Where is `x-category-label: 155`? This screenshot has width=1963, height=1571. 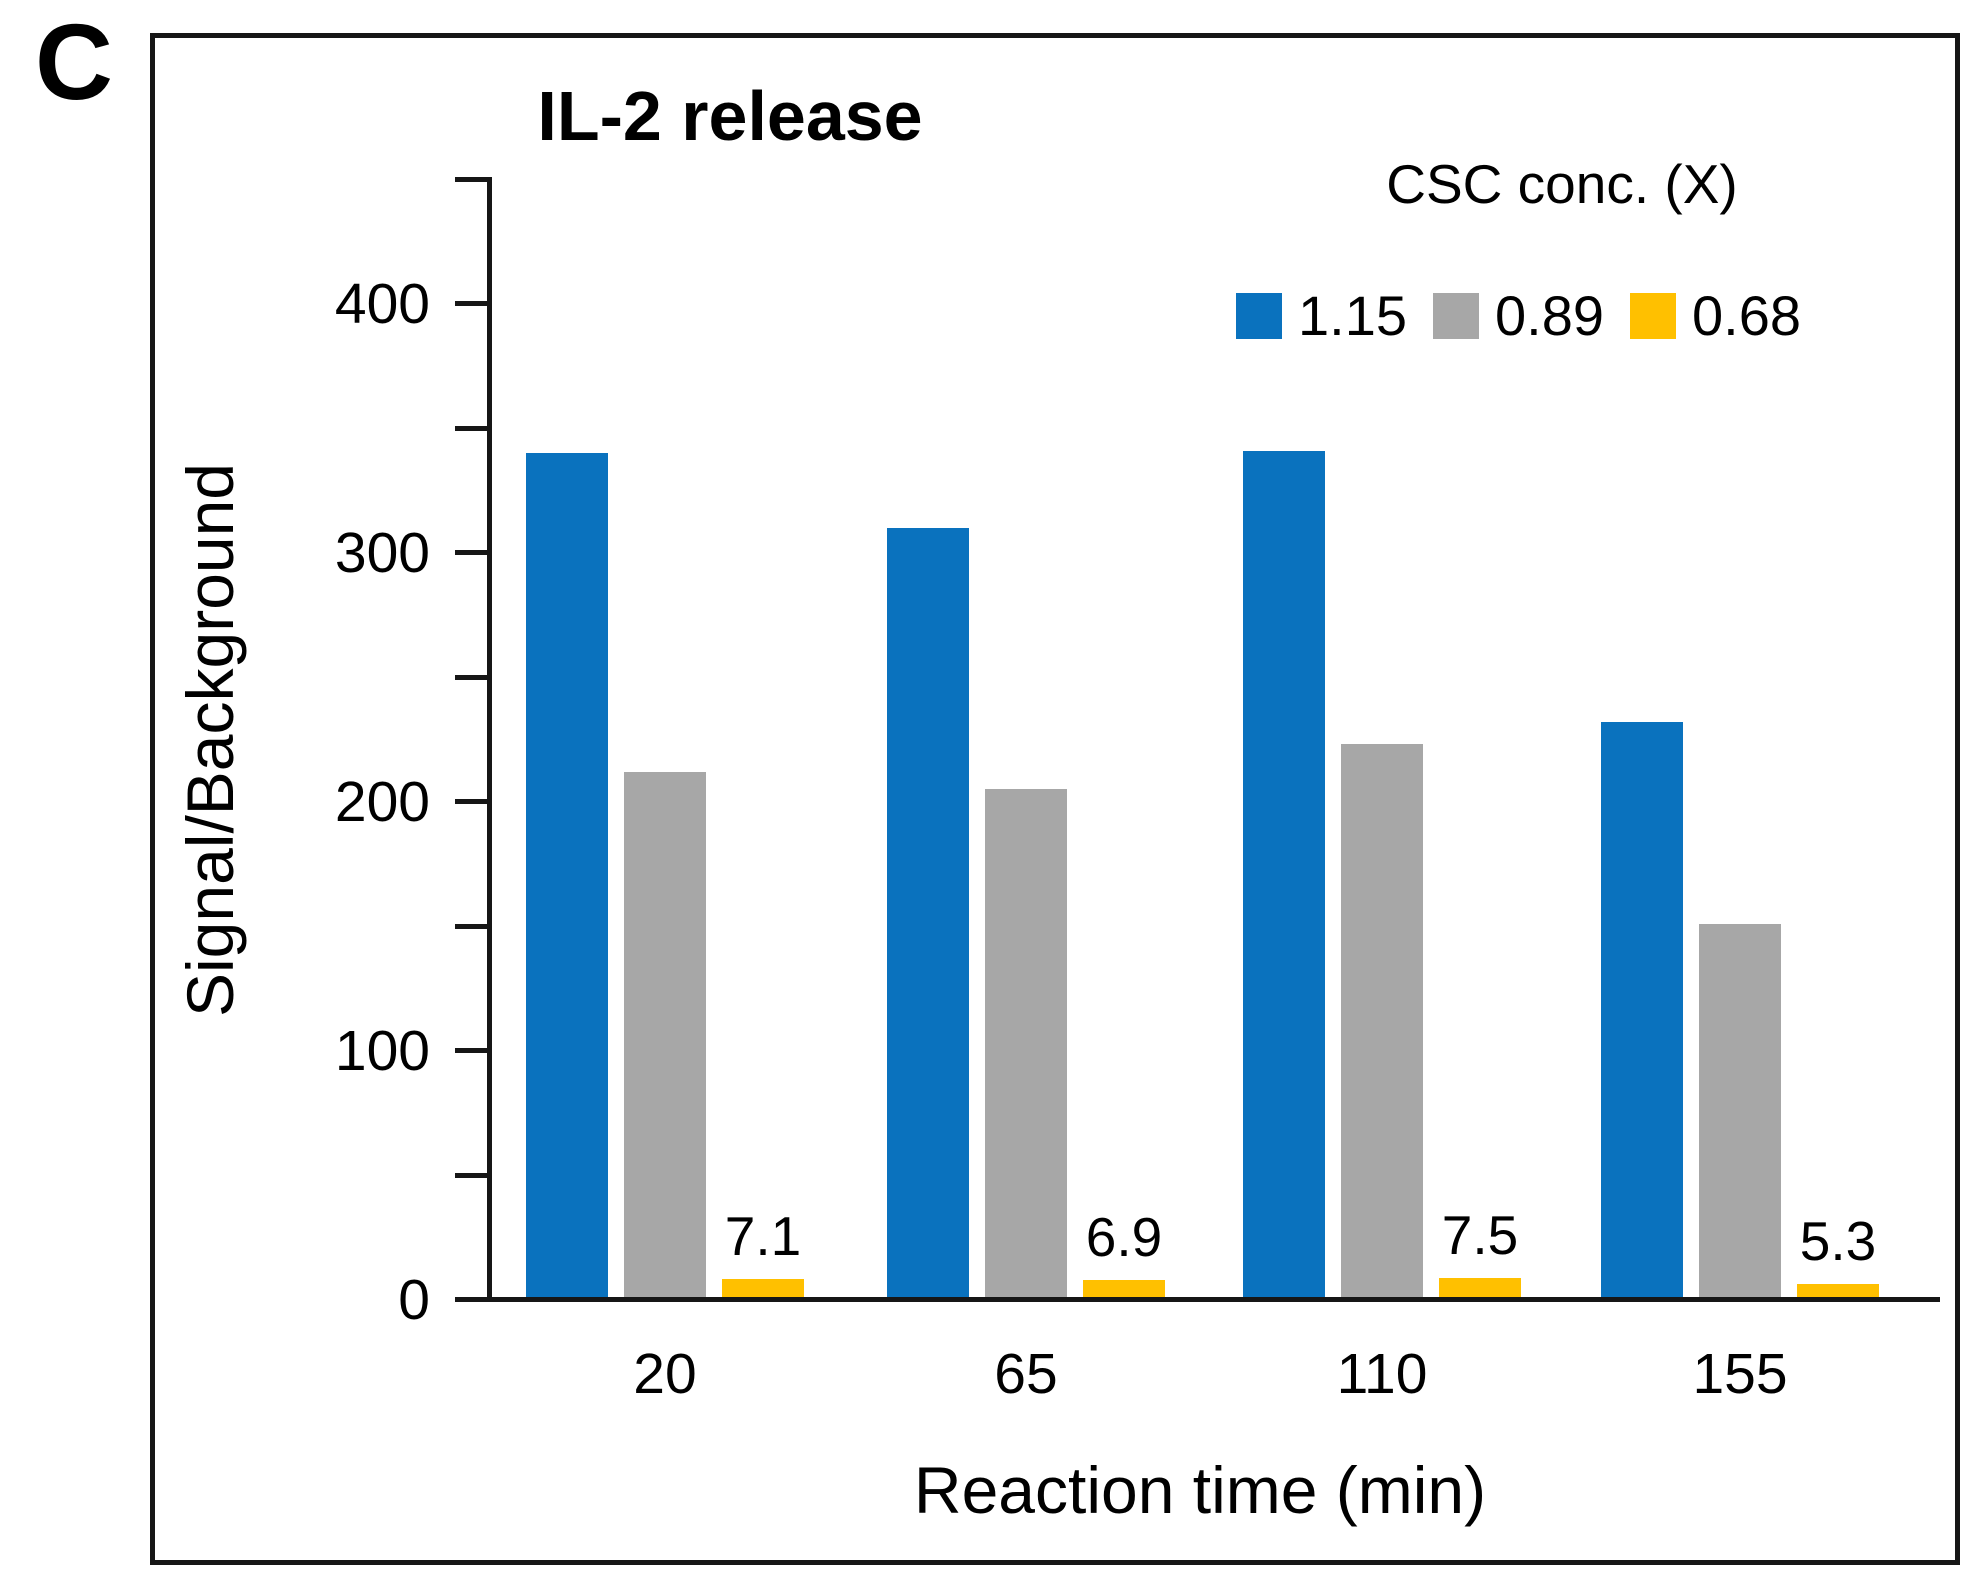 x-category-label: 155 is located at coordinates (1740, 1374).